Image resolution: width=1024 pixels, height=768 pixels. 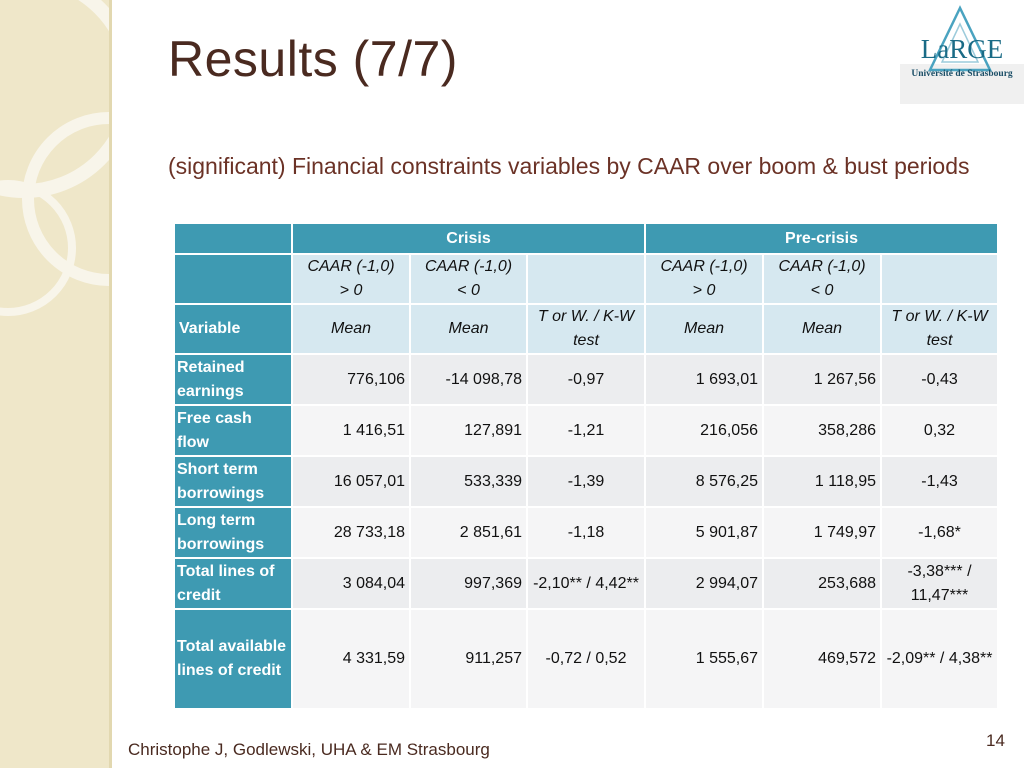 What do you see at coordinates (939, 583) in the screenshot?
I see `cell-test: -3,38*** / 11,47***` at bounding box center [939, 583].